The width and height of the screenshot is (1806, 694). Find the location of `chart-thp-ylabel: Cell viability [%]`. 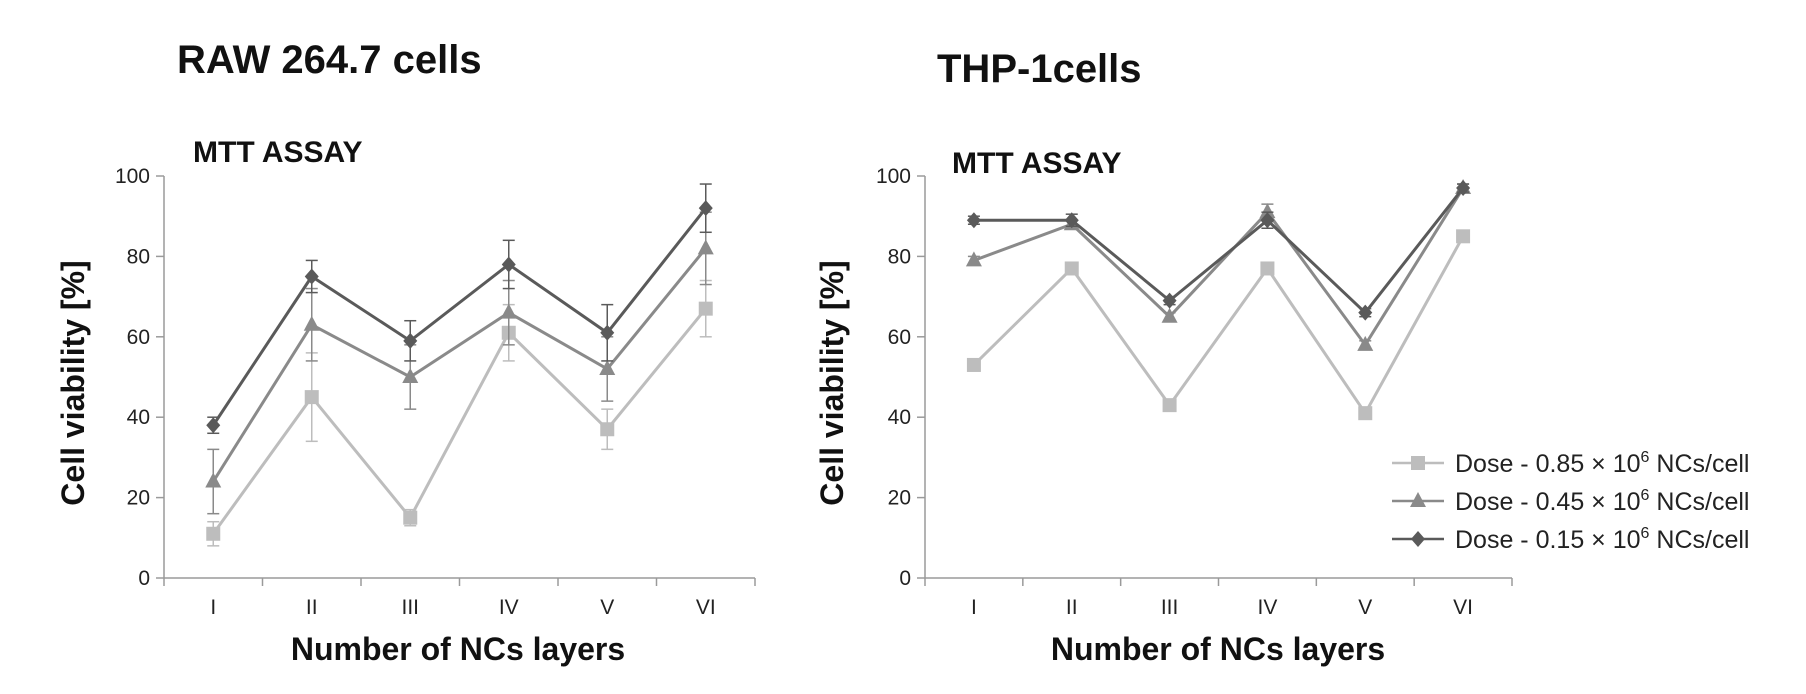

chart-thp-ylabel: Cell viability [%] is located at coordinates (832, 382).